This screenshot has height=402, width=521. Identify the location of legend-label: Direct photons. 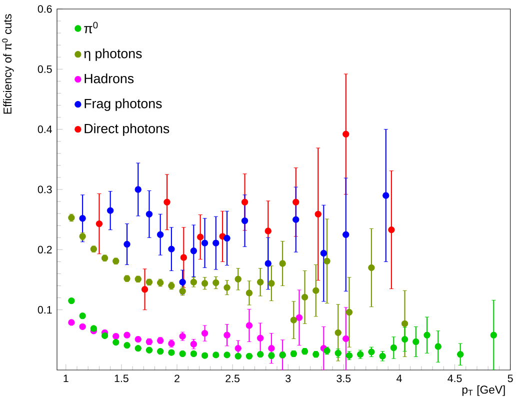
(127, 129).